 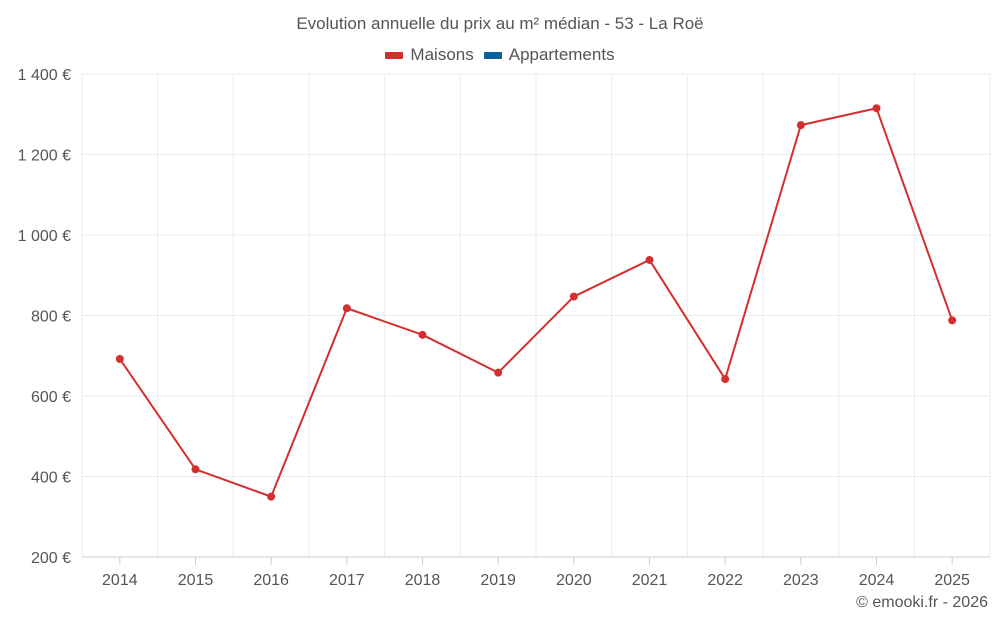 I want to click on x-tick-label: 2022, so click(x=725, y=580).